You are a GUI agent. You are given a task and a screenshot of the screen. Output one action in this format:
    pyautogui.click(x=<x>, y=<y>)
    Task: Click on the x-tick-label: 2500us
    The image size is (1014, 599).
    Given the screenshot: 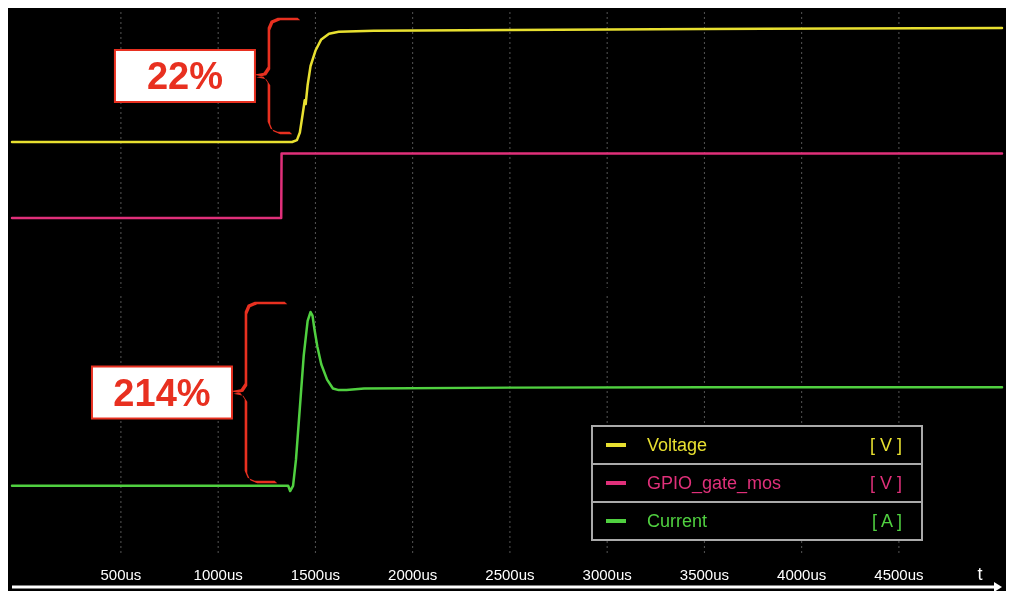 What is the action you would take?
    pyautogui.click(x=510, y=574)
    